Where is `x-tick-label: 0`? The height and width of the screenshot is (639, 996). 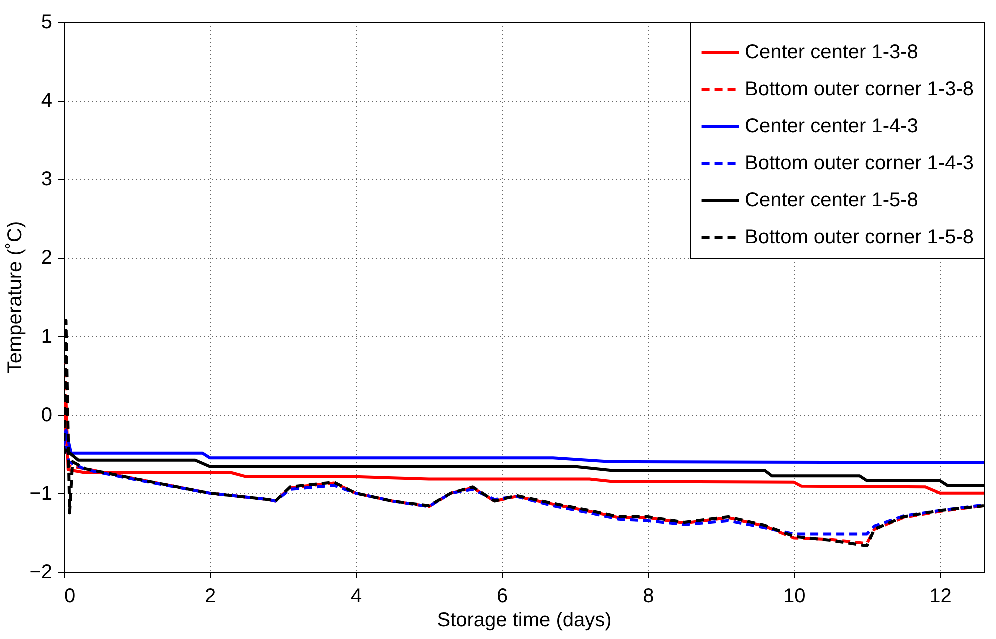 x-tick-label: 0 is located at coordinates (70, 597).